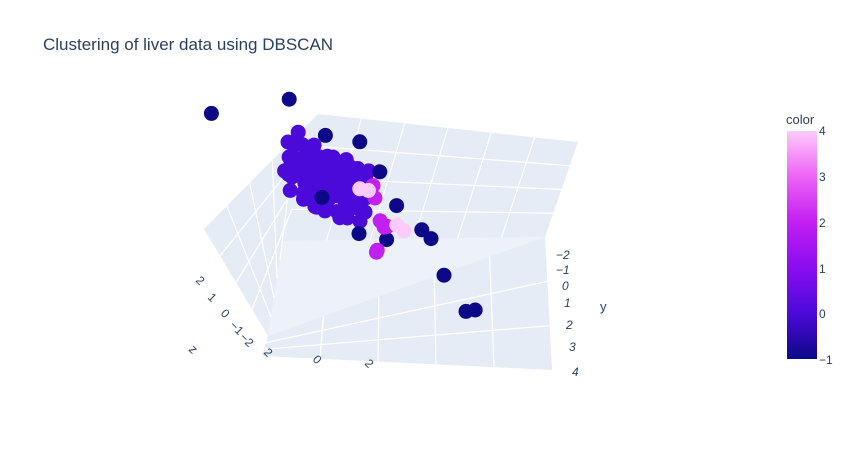 This screenshot has height=450, width=855. I want to click on y-tick-2: 2, so click(569, 325).